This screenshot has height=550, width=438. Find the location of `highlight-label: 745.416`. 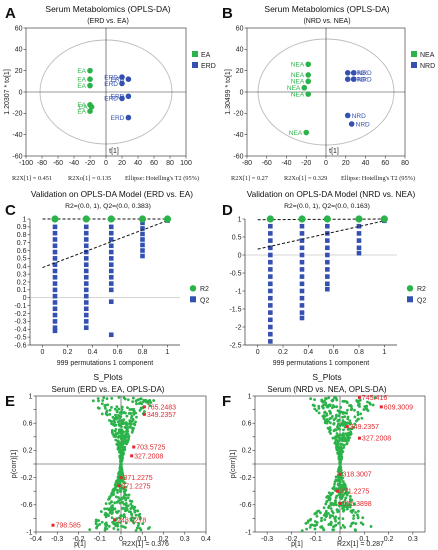

highlight-label: 745.416 is located at coordinates (374, 398).